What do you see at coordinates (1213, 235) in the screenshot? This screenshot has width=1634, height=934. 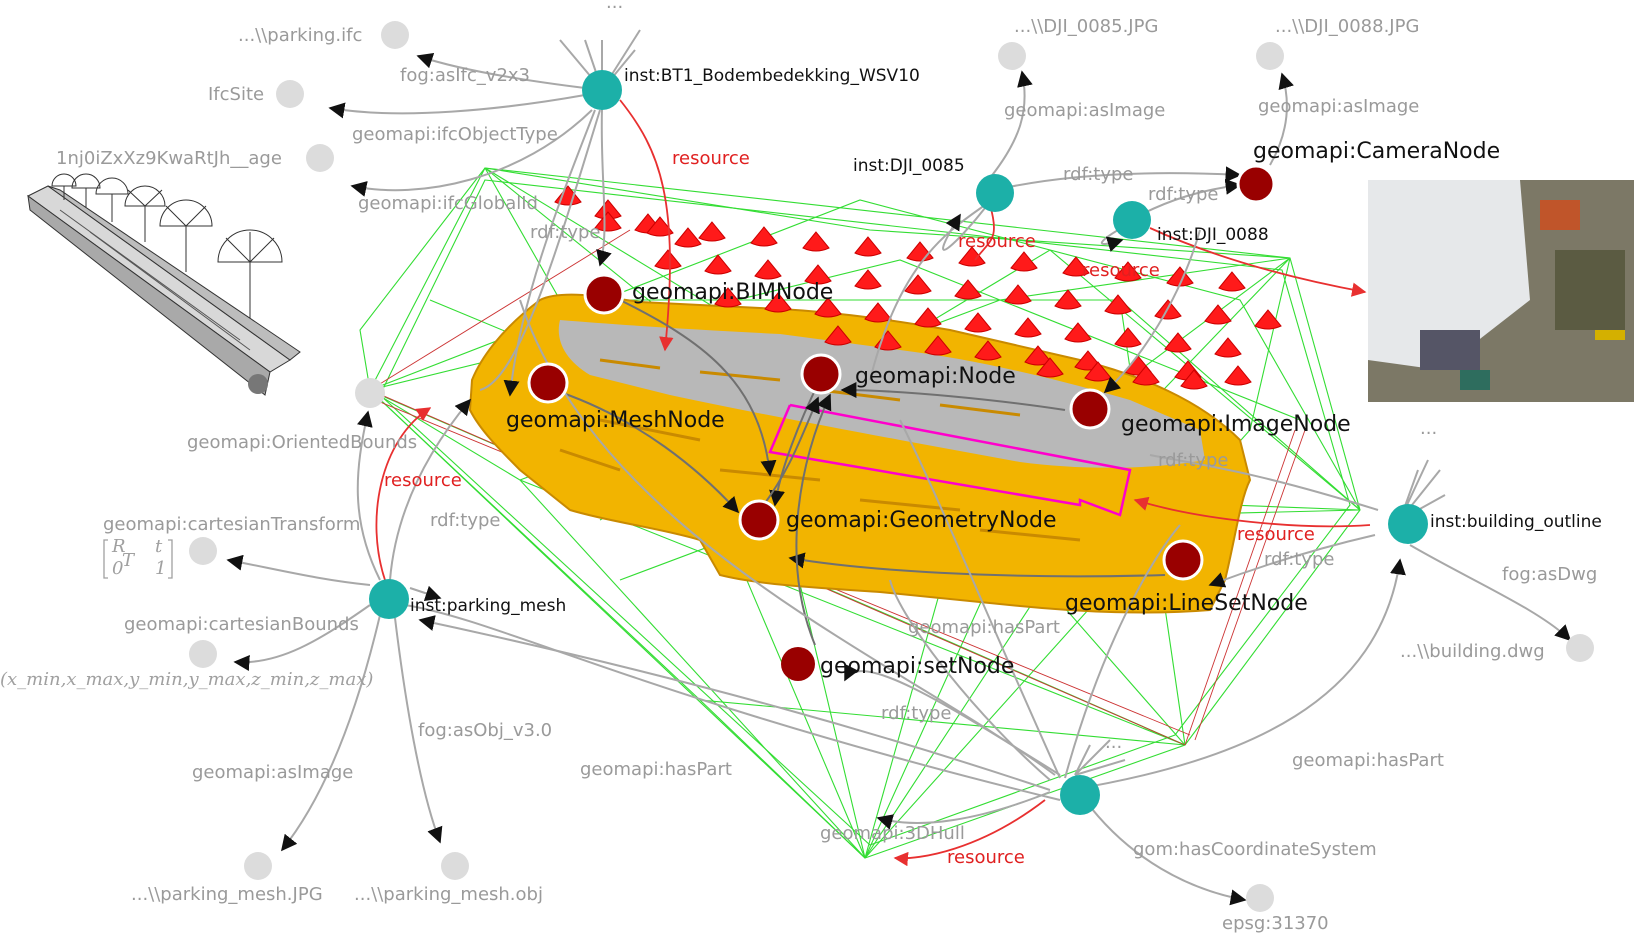 I see `label-inst-dji88: inst:DJI_0088` at bounding box center [1213, 235].